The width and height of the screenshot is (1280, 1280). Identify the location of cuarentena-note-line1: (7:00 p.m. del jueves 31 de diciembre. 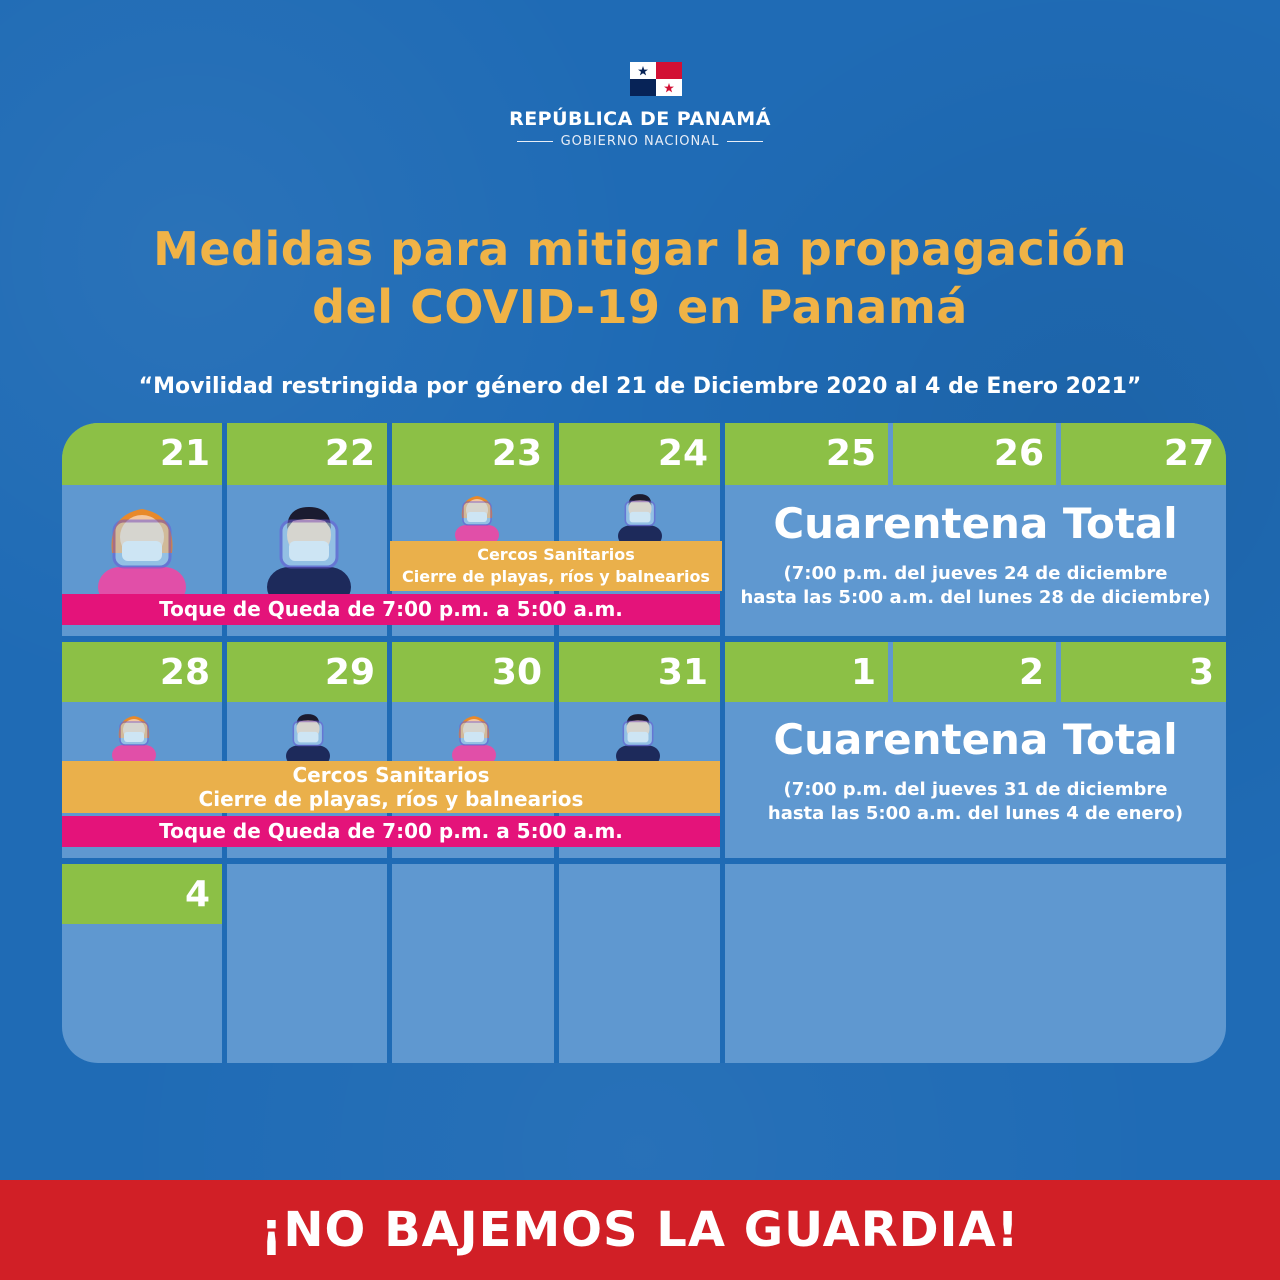
(975, 789).